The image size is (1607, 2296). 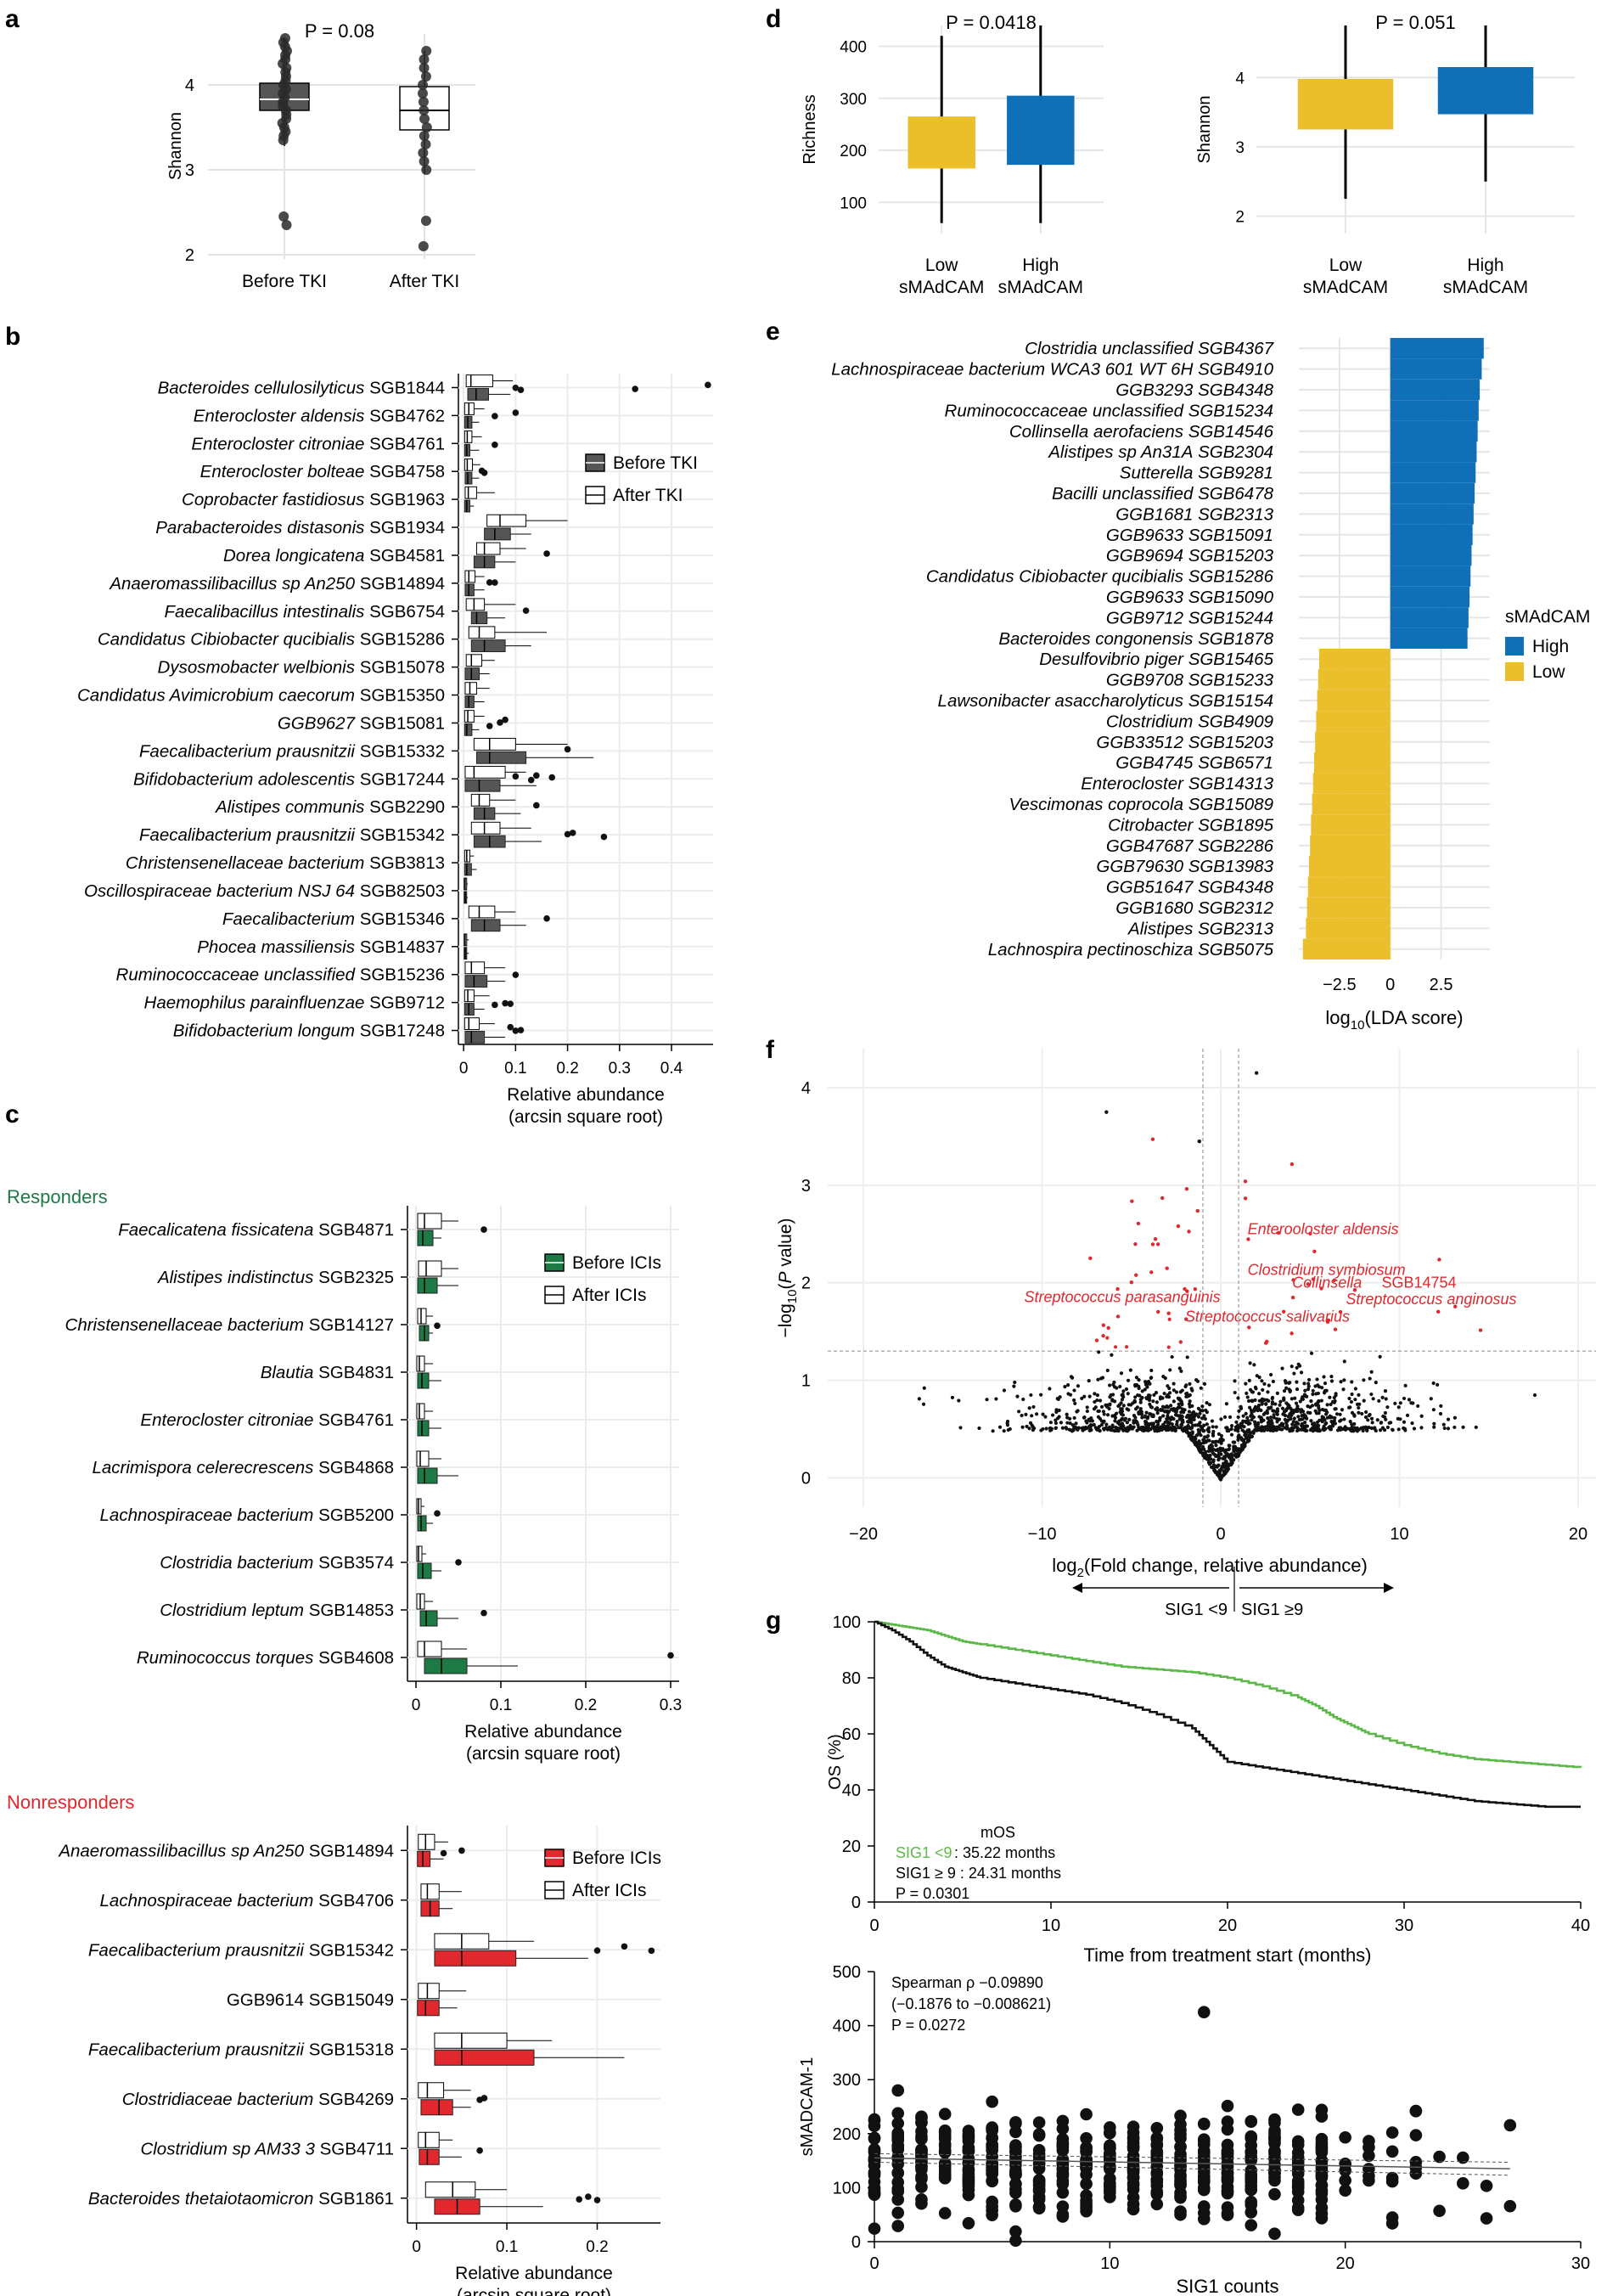 I want to click on taxon-label: GGB9633 SGB15090, so click(x=1190, y=597).